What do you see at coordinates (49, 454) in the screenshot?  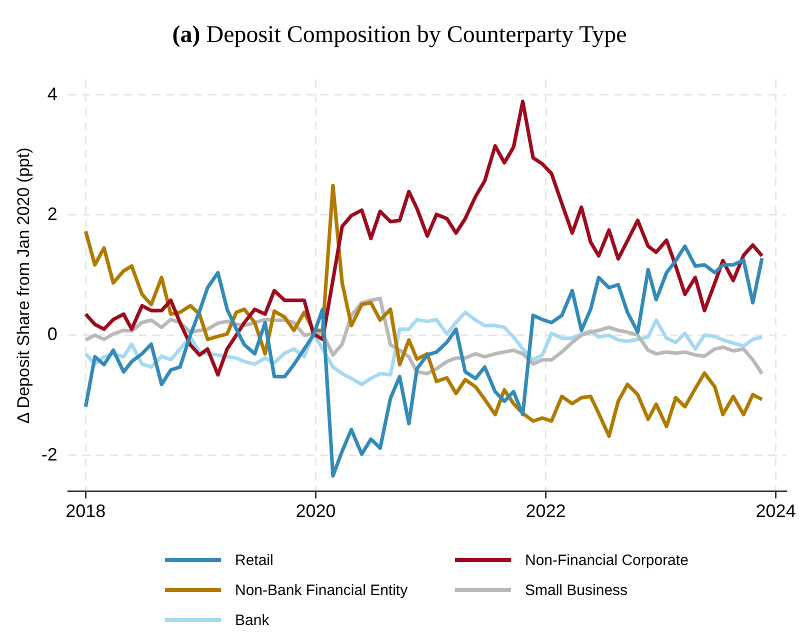 I see `y-tick-label: -2` at bounding box center [49, 454].